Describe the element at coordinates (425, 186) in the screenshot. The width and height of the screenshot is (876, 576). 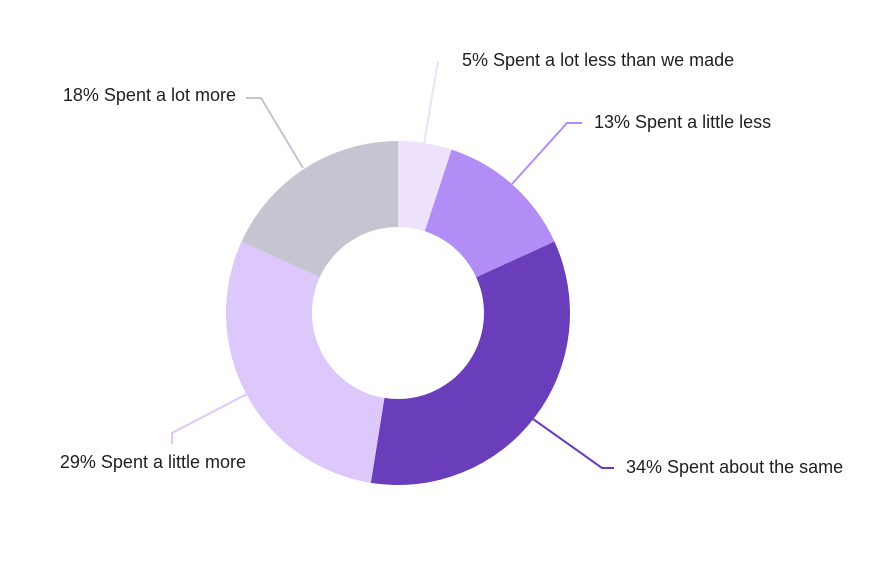
I see `slice-spent-a-lot-less-than-we-made` at that location.